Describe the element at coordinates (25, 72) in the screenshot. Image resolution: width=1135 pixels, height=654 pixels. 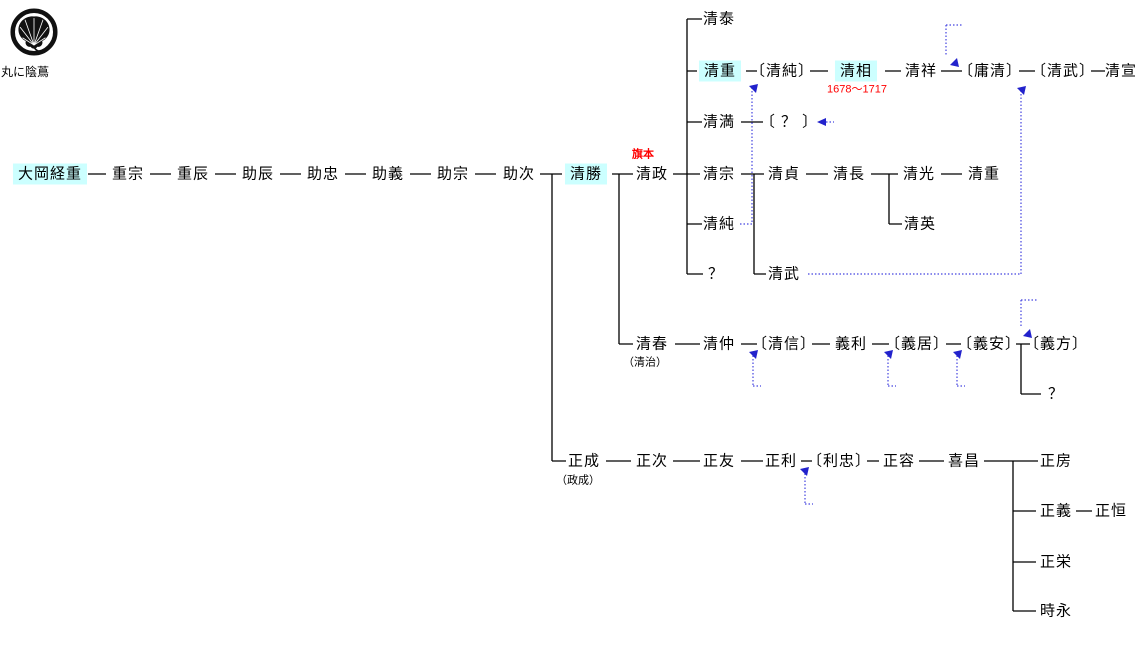
I see `crest-label: 丸に陰蔦` at that location.